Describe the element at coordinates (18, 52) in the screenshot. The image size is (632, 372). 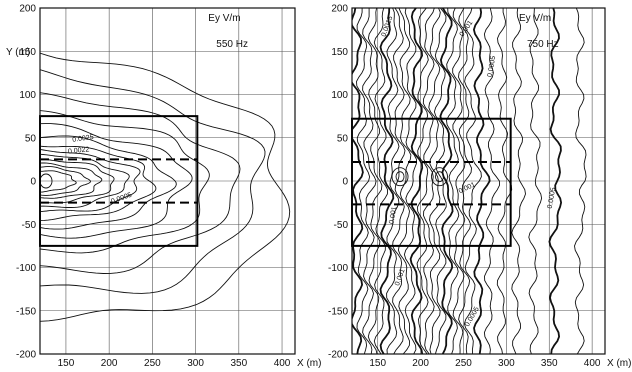
I see `y-axis-title: Y (m)` at that location.